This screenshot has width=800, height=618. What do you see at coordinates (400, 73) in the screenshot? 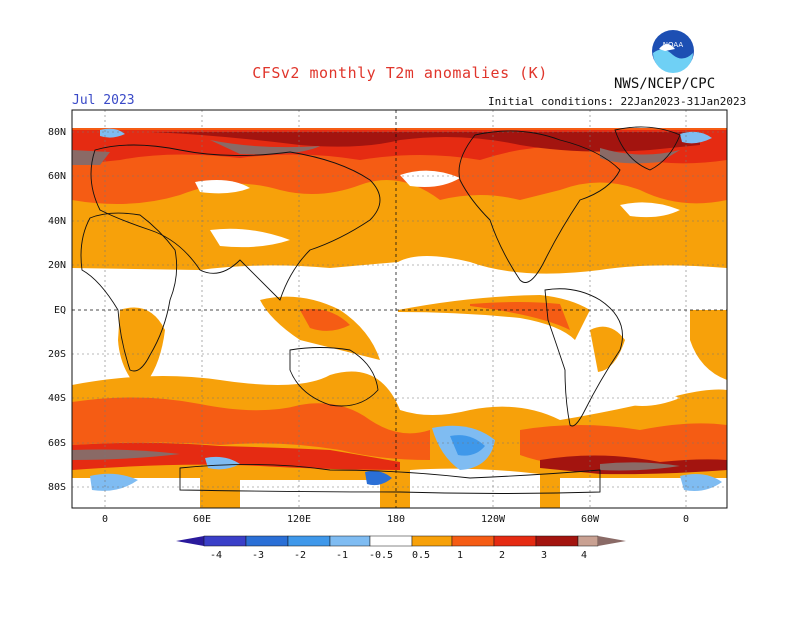
I see `map-title: CFSv2 monthly T2m anomalies (K)` at bounding box center [400, 73].